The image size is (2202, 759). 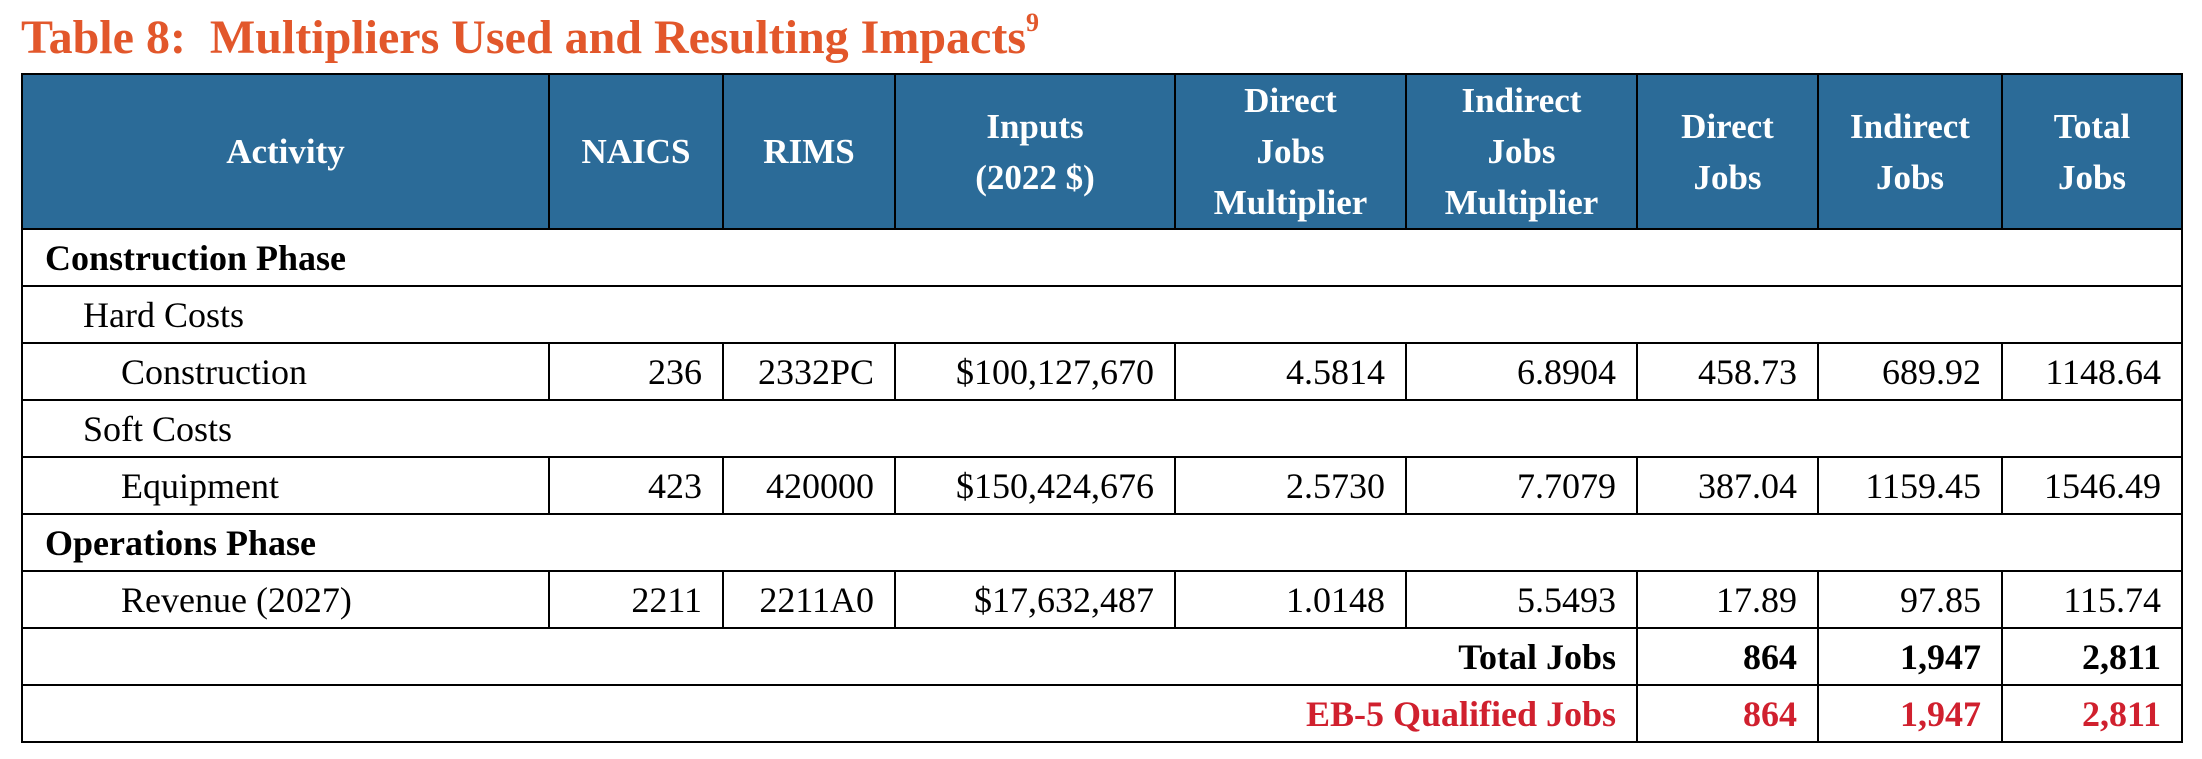 I want to click on total-label: EB-5 Qualified Jobs, so click(x=829, y=713).